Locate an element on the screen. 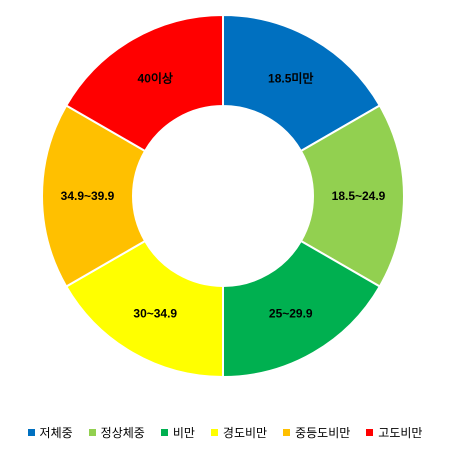 The width and height of the screenshot is (450, 453). legend-item-3: 비만 is located at coordinates (177, 432).